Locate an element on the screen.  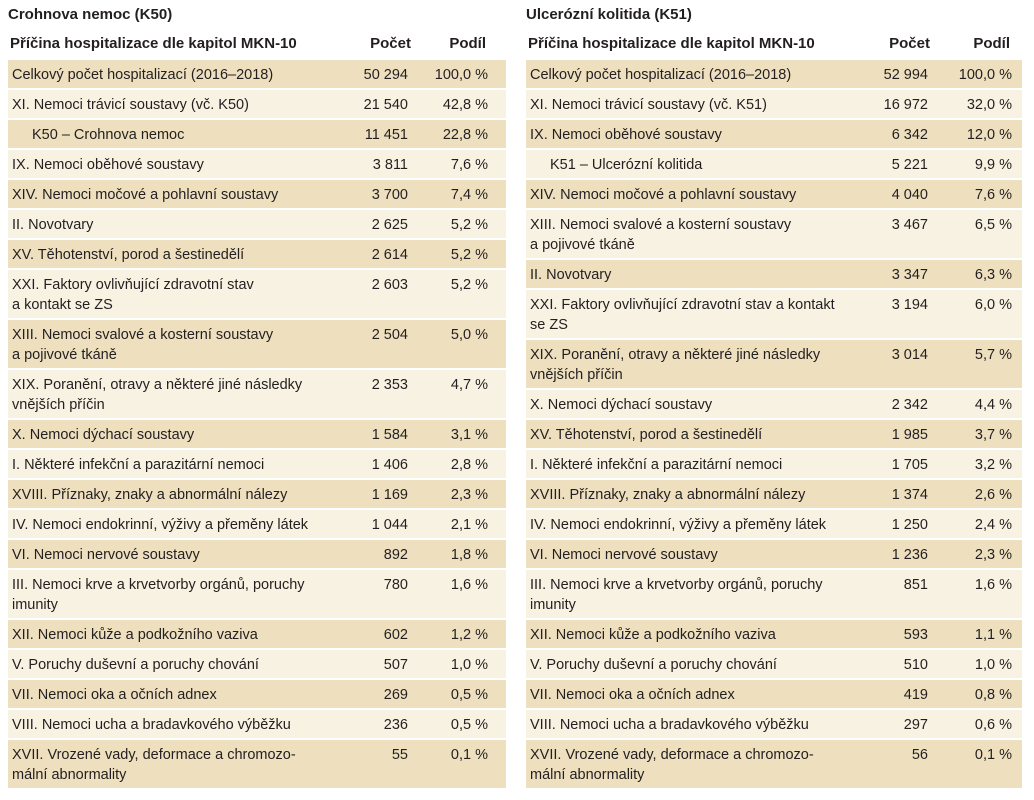
row-count: 1 705 is located at coordinates (909, 465).